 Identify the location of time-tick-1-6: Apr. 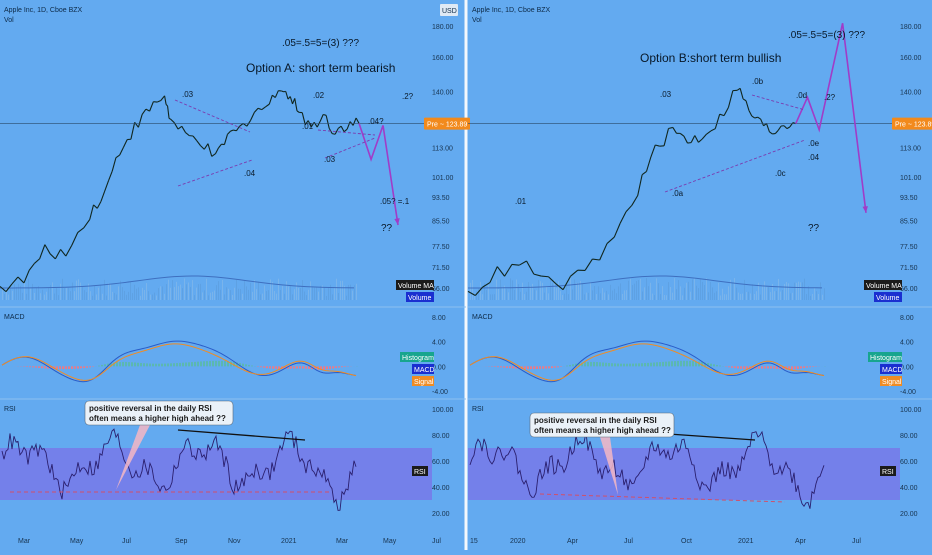
(801, 541).